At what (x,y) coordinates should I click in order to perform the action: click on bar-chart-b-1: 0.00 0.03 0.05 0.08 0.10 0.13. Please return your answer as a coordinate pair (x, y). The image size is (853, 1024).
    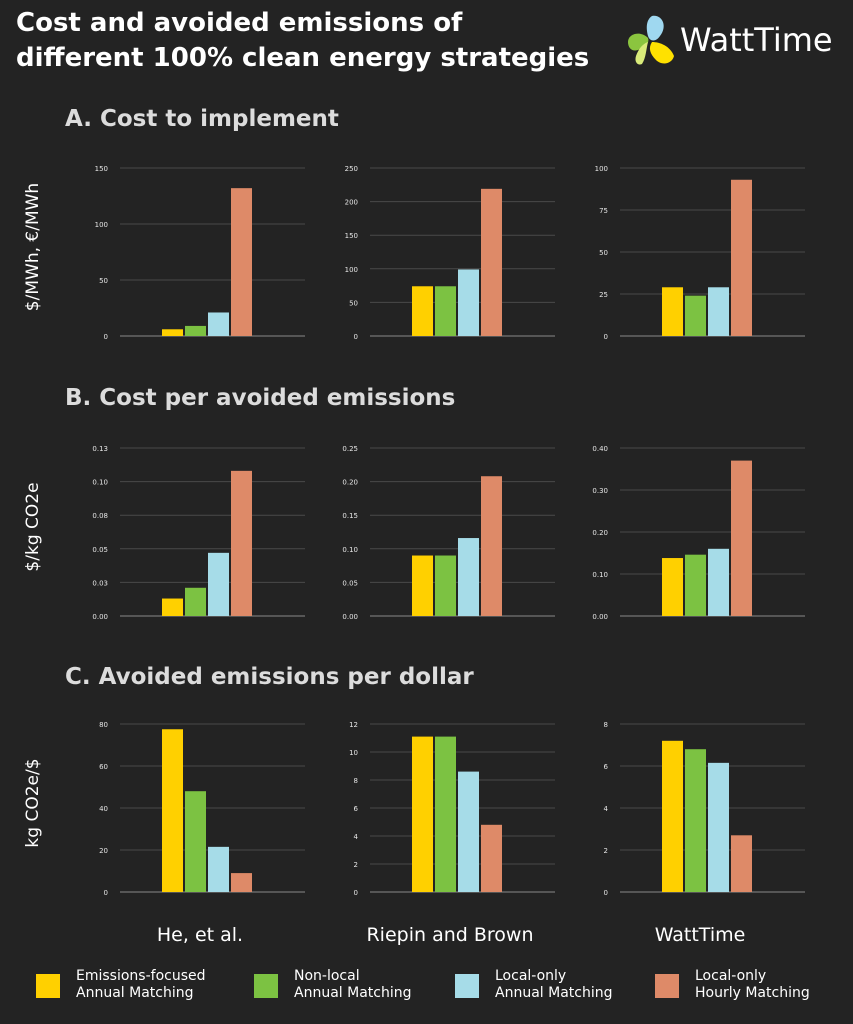
    Looking at the image, I should click on (198, 533).